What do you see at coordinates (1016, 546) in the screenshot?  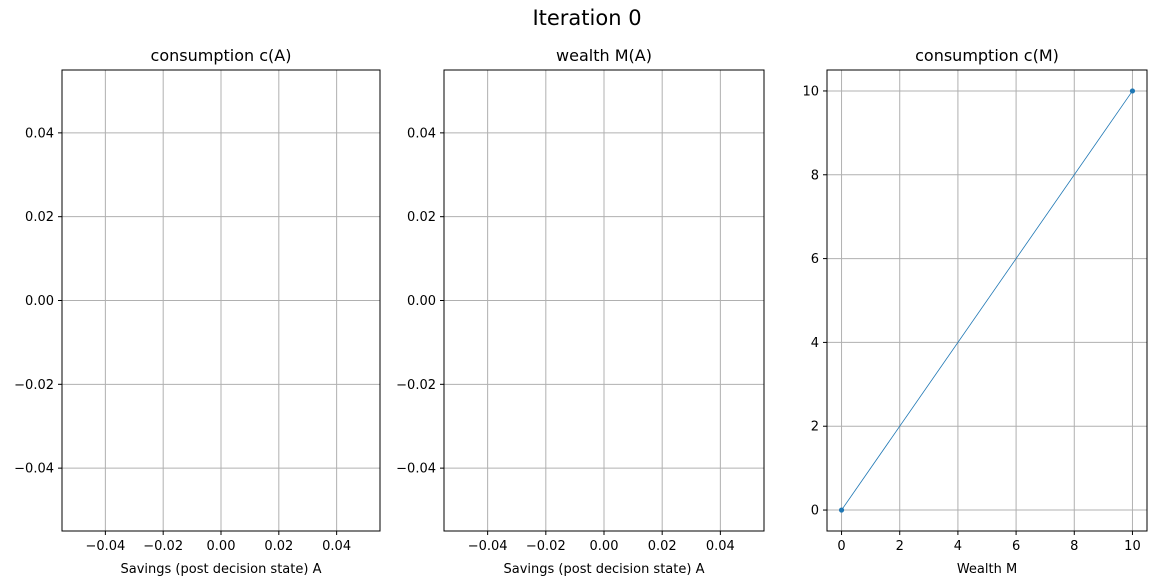 I see `x-tick-label: 6` at bounding box center [1016, 546].